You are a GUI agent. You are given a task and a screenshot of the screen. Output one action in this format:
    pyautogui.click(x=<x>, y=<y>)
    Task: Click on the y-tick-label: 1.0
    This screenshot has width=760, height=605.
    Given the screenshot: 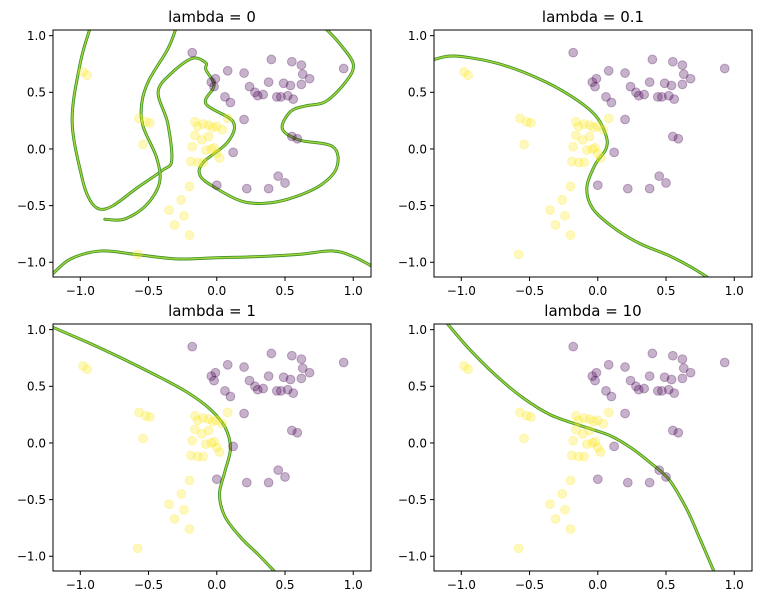 What is the action you would take?
    pyautogui.click(x=417, y=330)
    